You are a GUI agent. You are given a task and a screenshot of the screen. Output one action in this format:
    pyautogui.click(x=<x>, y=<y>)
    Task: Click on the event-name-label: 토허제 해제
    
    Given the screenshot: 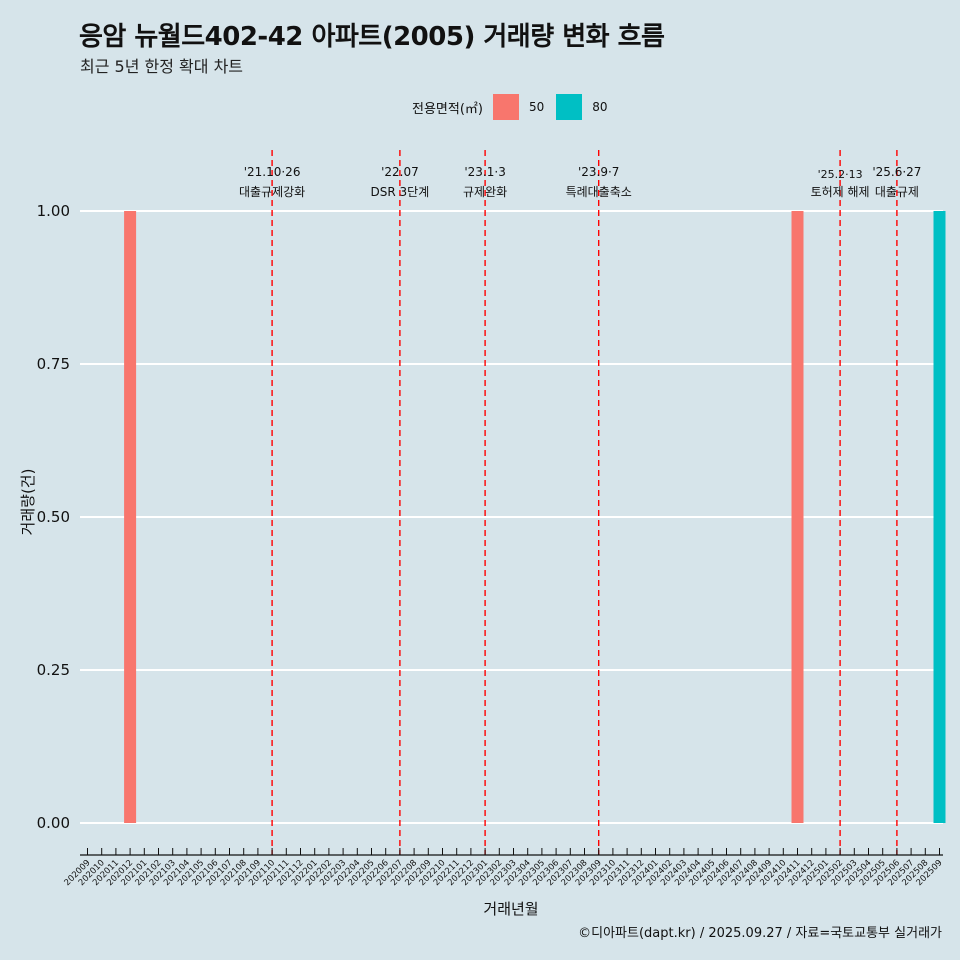 What is the action you would take?
    pyautogui.click(x=840, y=192)
    